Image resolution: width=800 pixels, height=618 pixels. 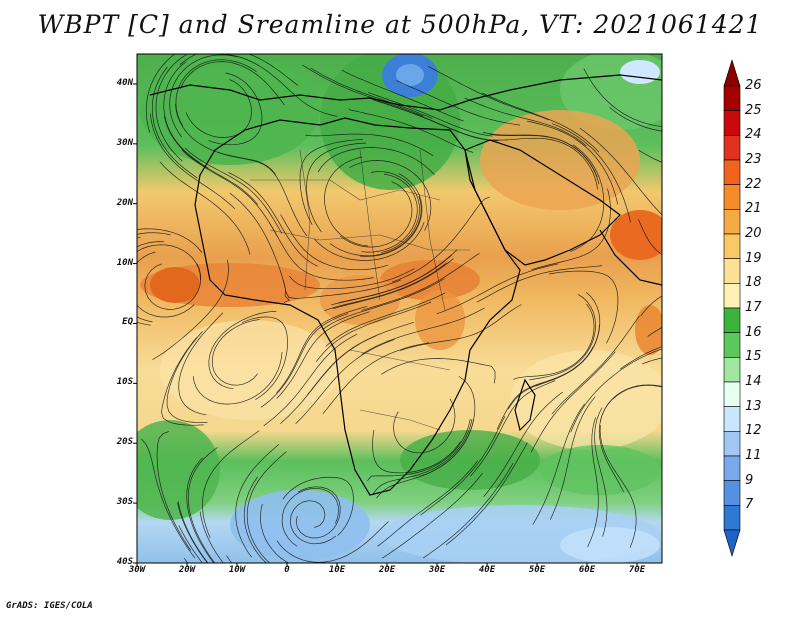 I want to click on colorbar-label: 12, so click(x=753, y=431).